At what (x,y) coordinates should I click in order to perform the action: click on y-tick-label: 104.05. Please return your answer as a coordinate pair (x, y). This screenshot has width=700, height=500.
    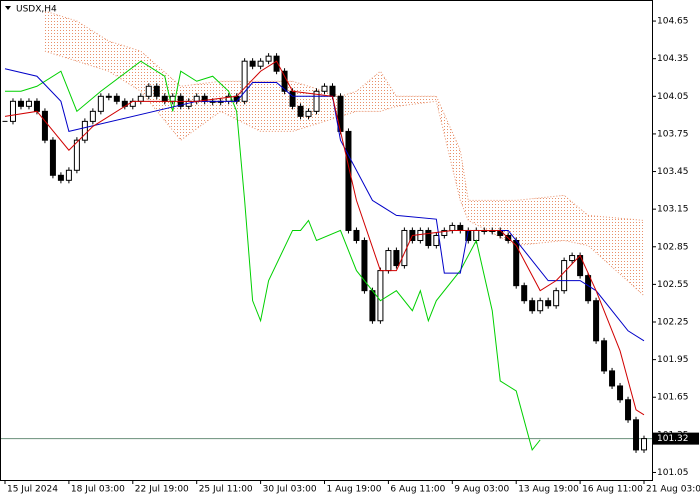
    Looking at the image, I should click on (673, 97).